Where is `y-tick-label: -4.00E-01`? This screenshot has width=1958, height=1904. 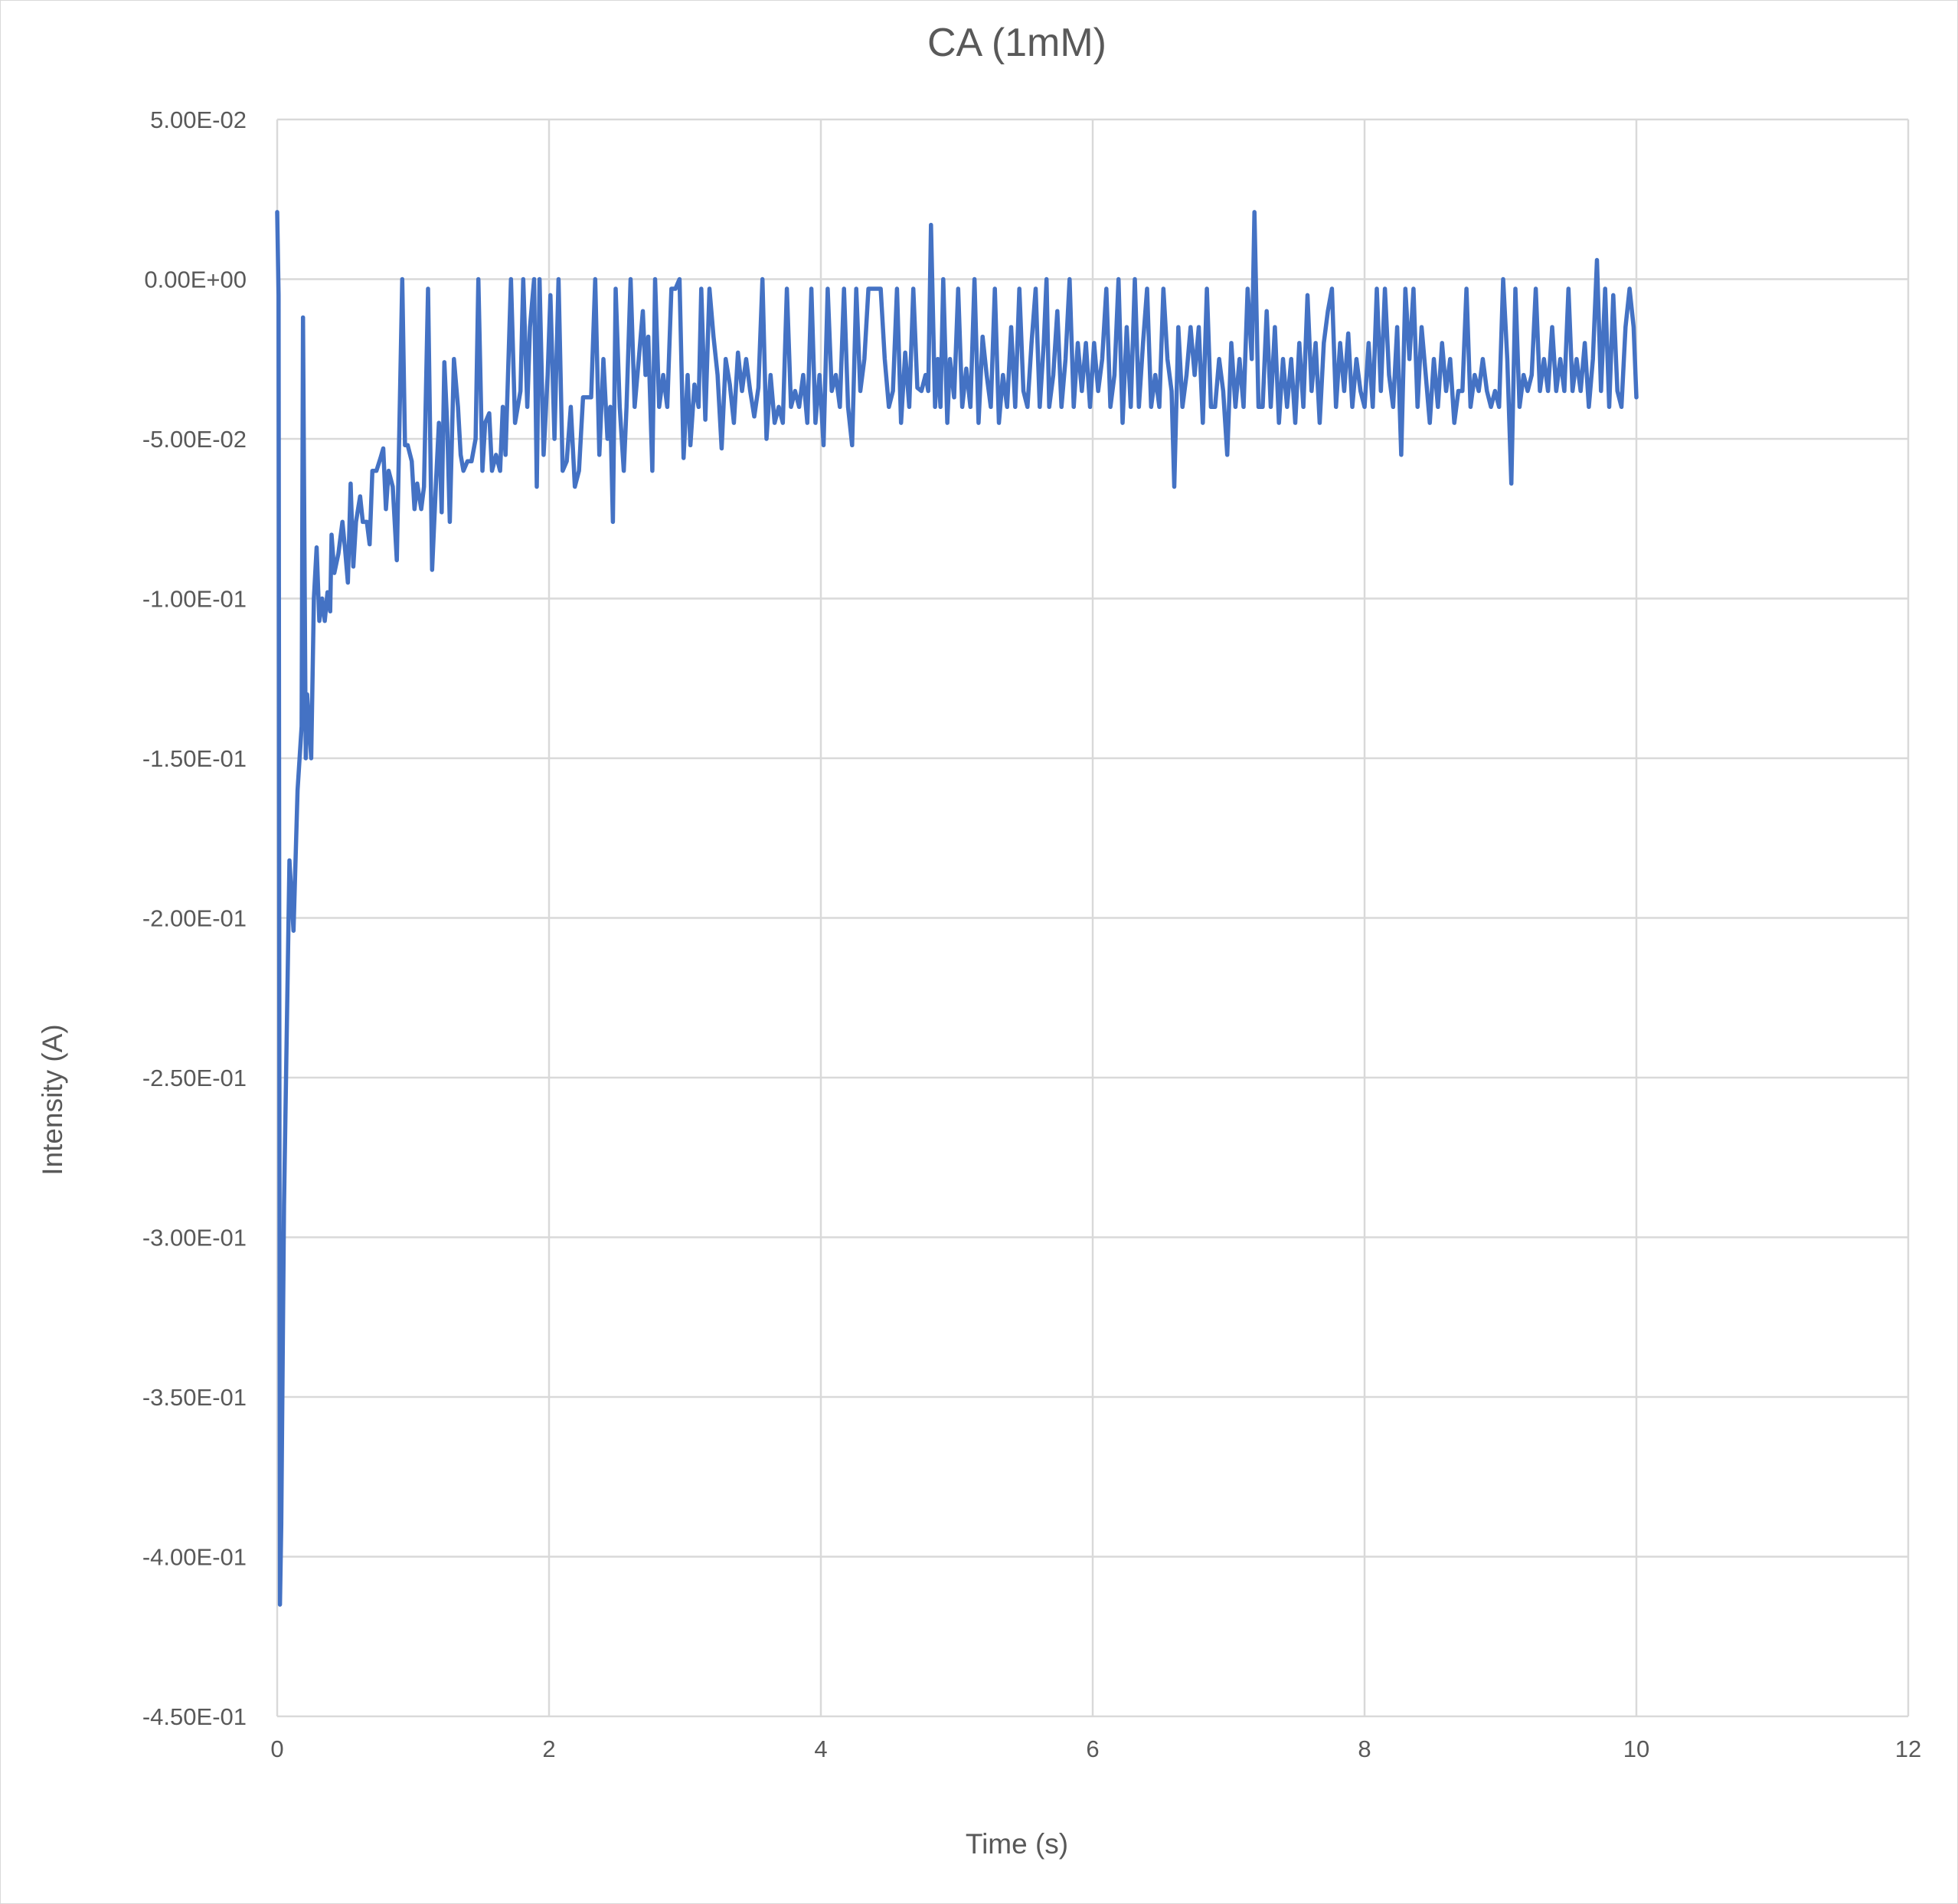
y-tick-label: -4.00E-01 is located at coordinates (194, 1557).